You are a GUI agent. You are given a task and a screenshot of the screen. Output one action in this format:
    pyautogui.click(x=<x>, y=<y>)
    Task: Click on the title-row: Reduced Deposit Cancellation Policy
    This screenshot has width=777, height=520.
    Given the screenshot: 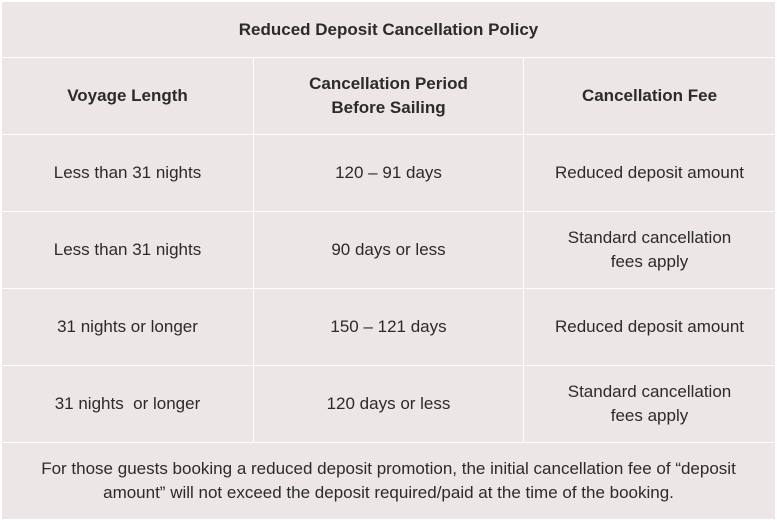 What is the action you would take?
    pyautogui.click(x=388, y=29)
    